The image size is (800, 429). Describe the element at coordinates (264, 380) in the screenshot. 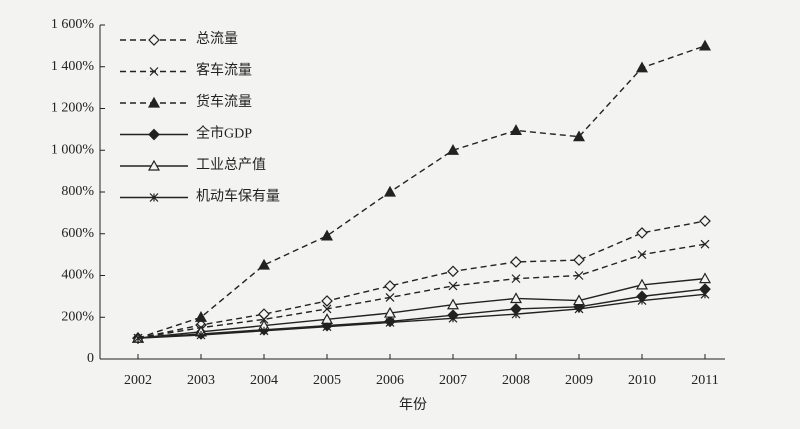

I see `x-tick-label: 2004` at that location.